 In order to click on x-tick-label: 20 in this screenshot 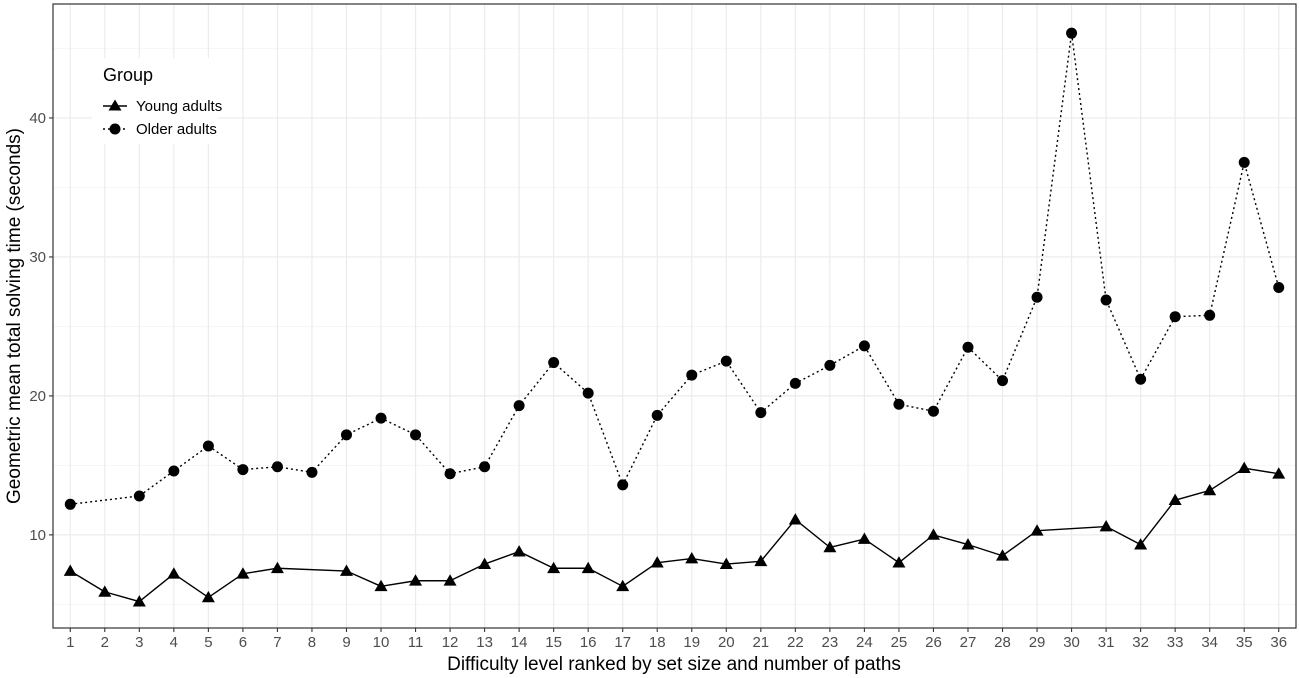, I will do `click(726, 642)`.